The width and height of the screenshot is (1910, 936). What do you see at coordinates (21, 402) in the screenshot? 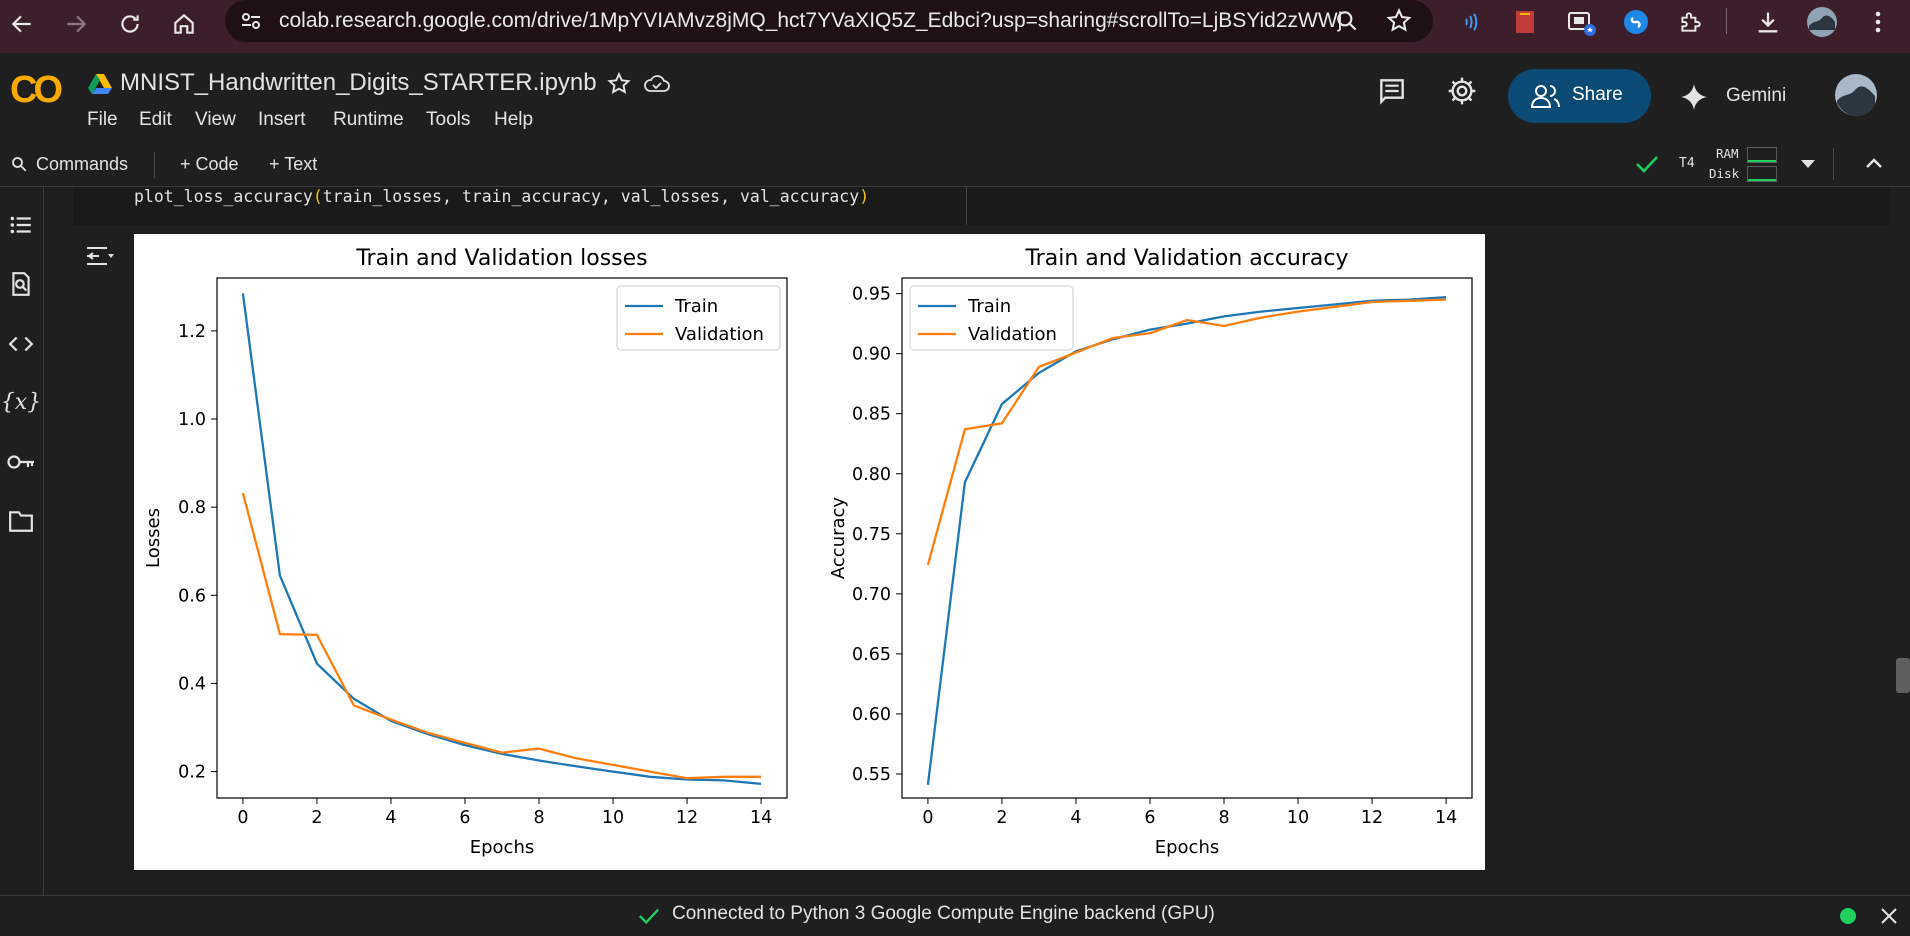
I see `variables-icon: {x}` at bounding box center [21, 402].